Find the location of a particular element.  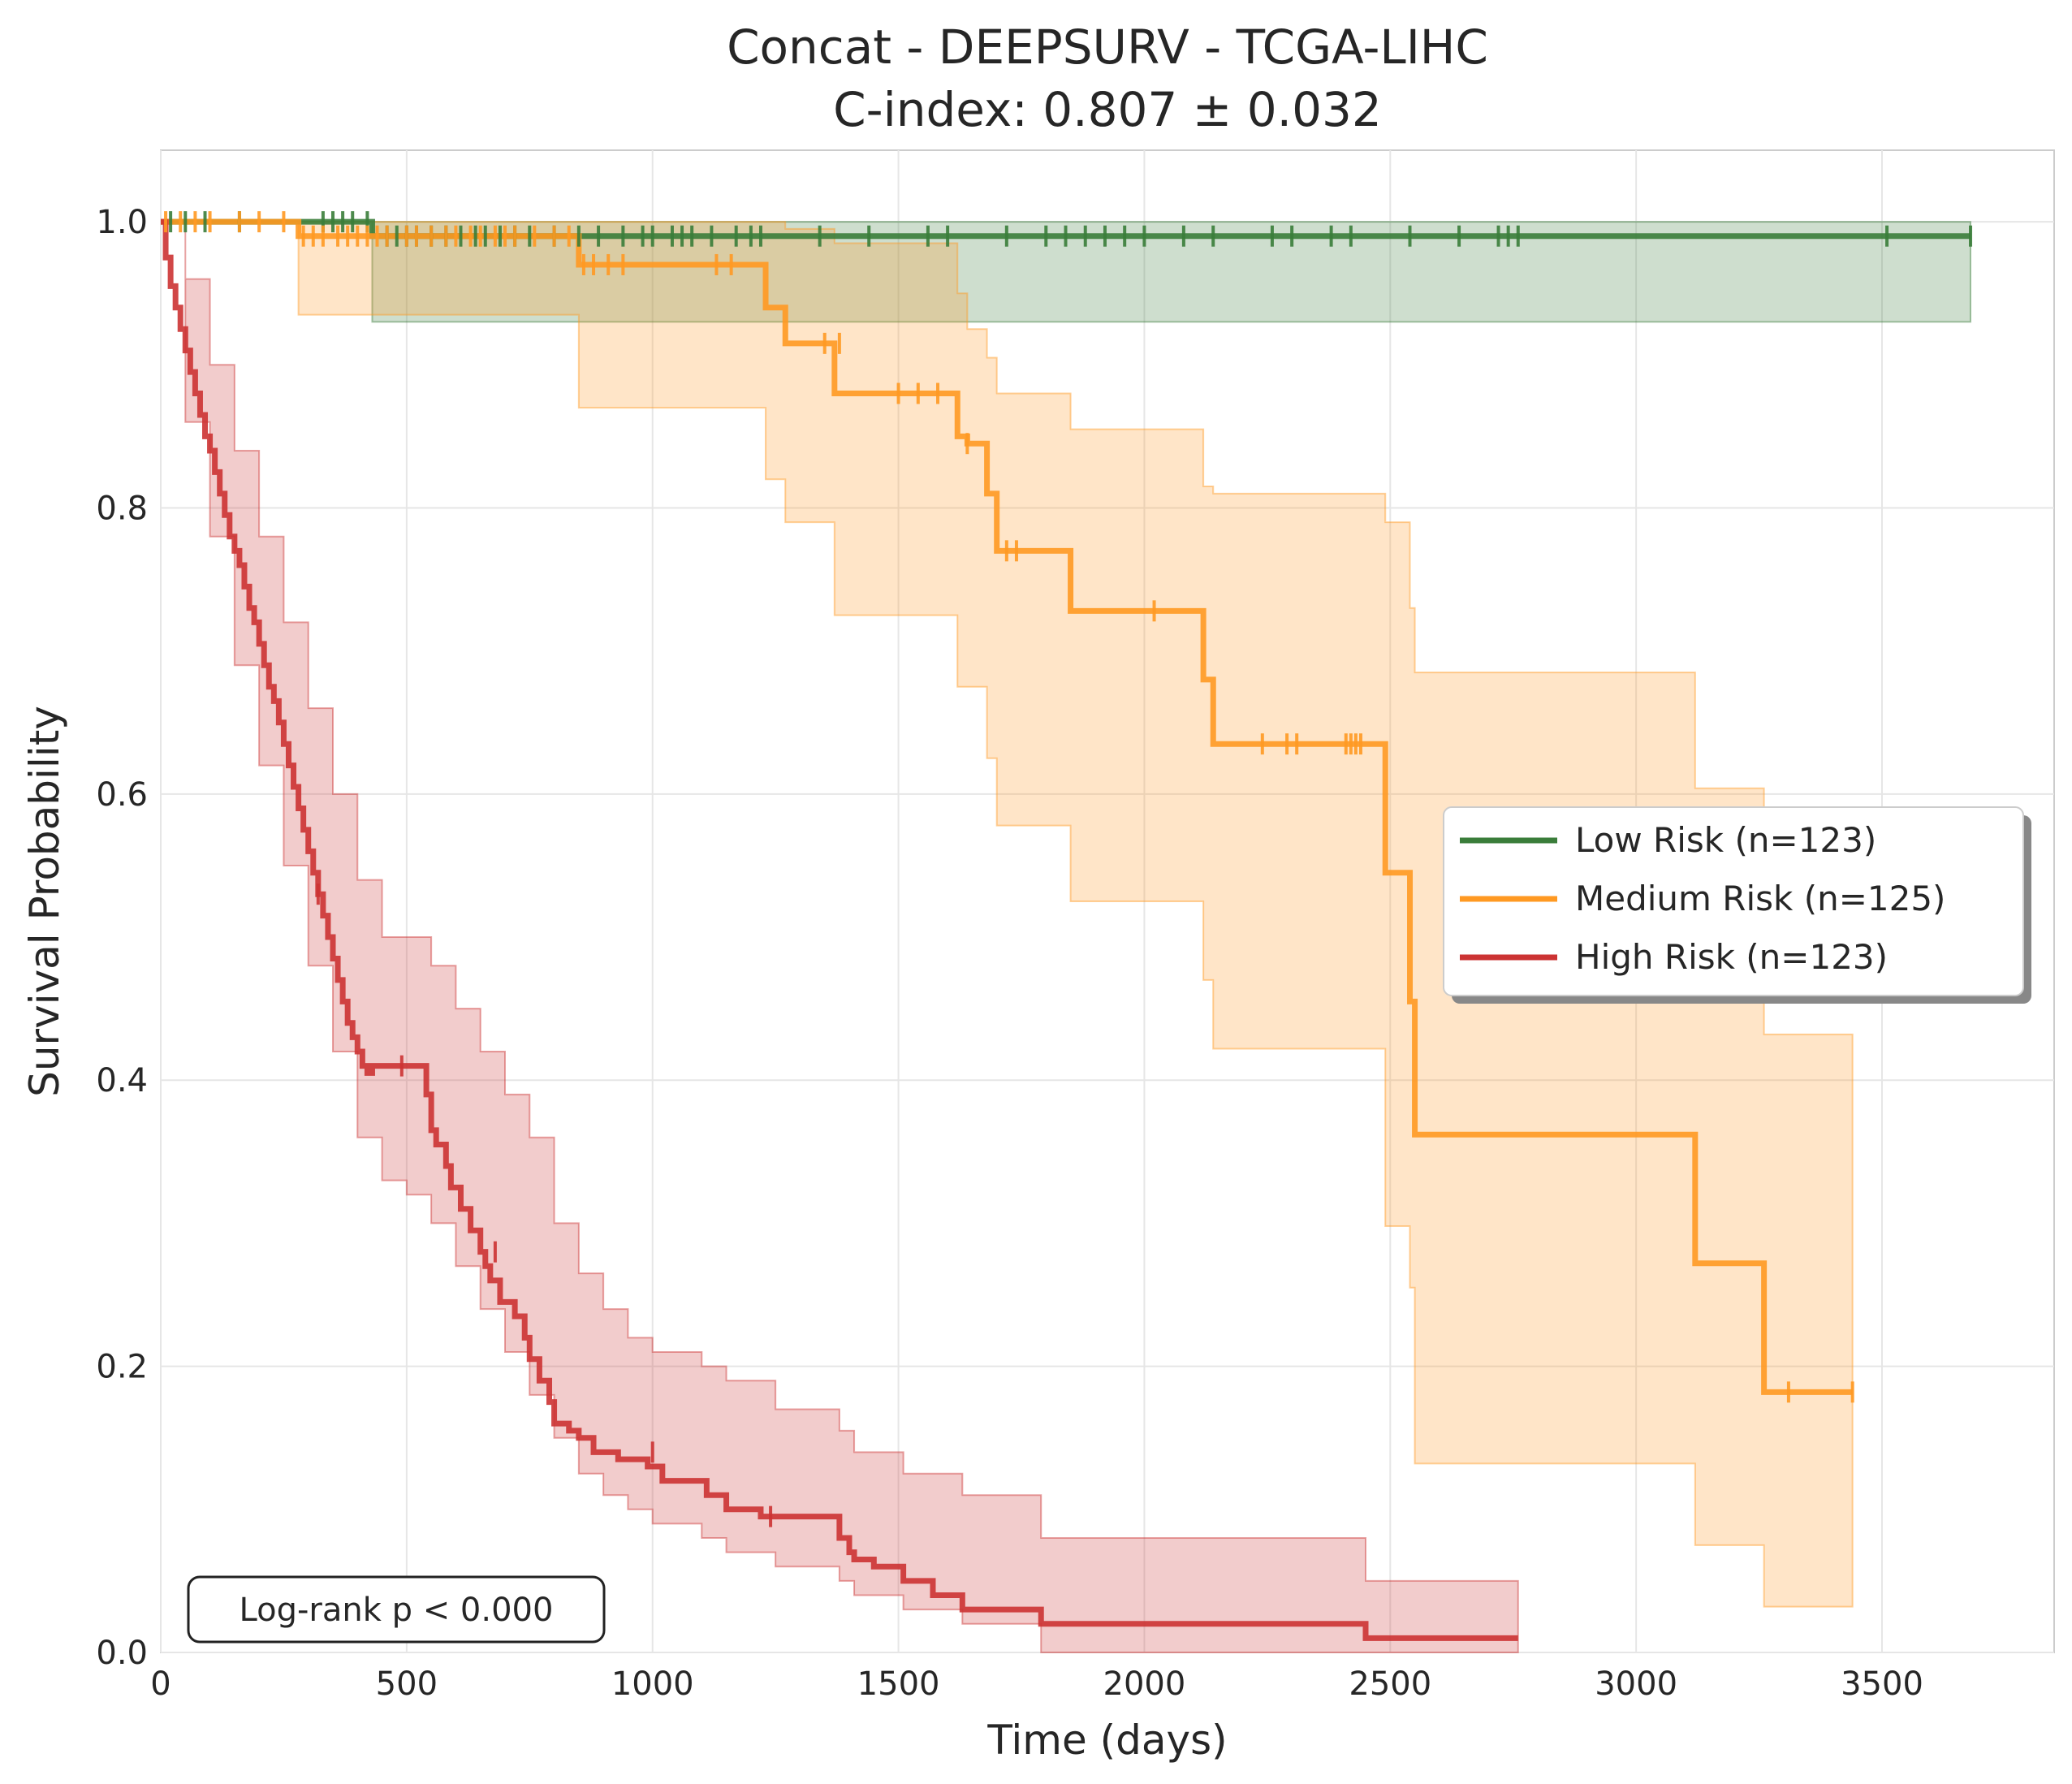

y-tick-label: 0.2 is located at coordinates (122, 1367).